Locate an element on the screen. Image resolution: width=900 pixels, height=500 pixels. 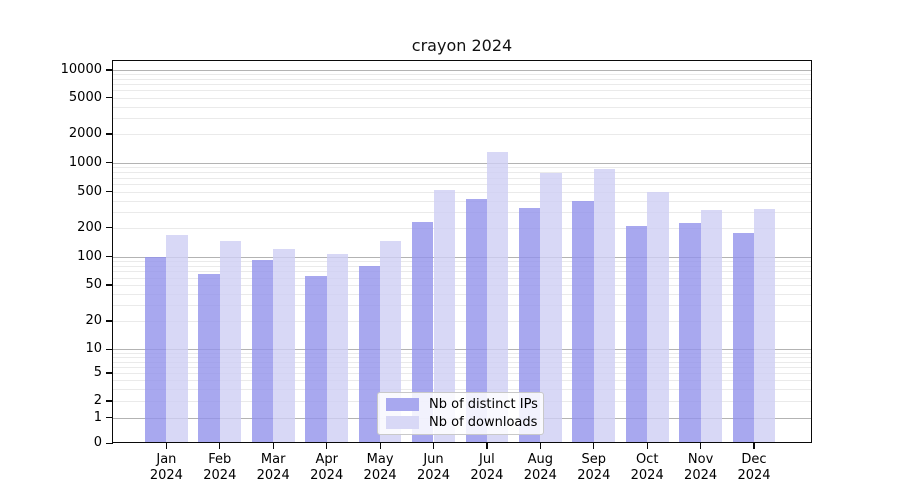
x-tick-label: Mar 2024 is located at coordinates (273, 467).